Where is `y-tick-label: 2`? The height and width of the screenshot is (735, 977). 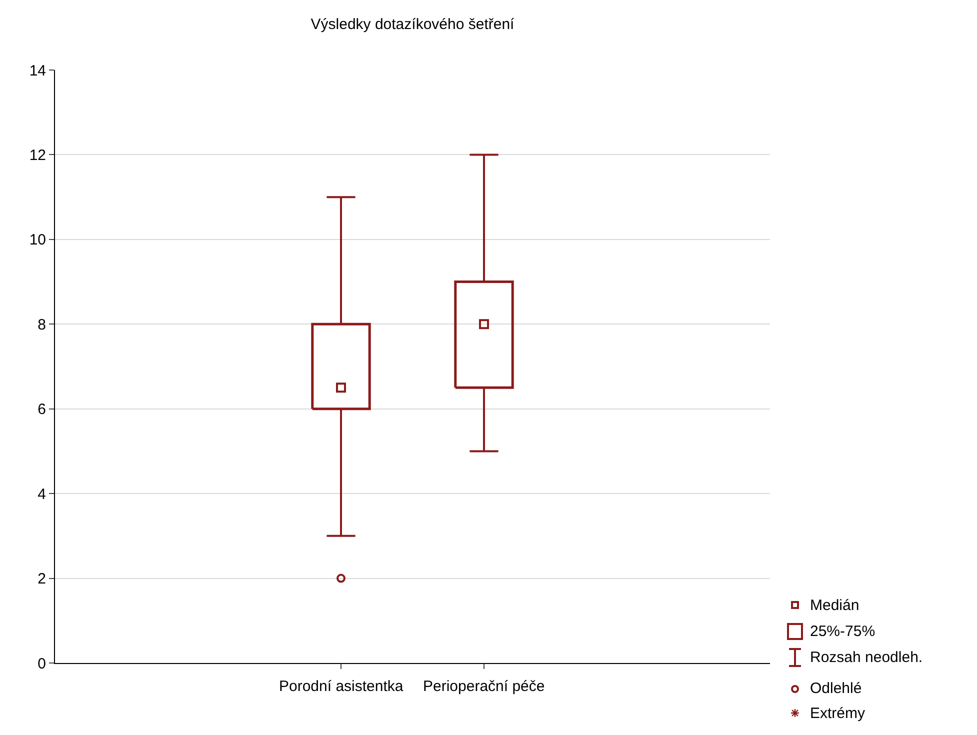
y-tick-label: 2 is located at coordinates (42, 579).